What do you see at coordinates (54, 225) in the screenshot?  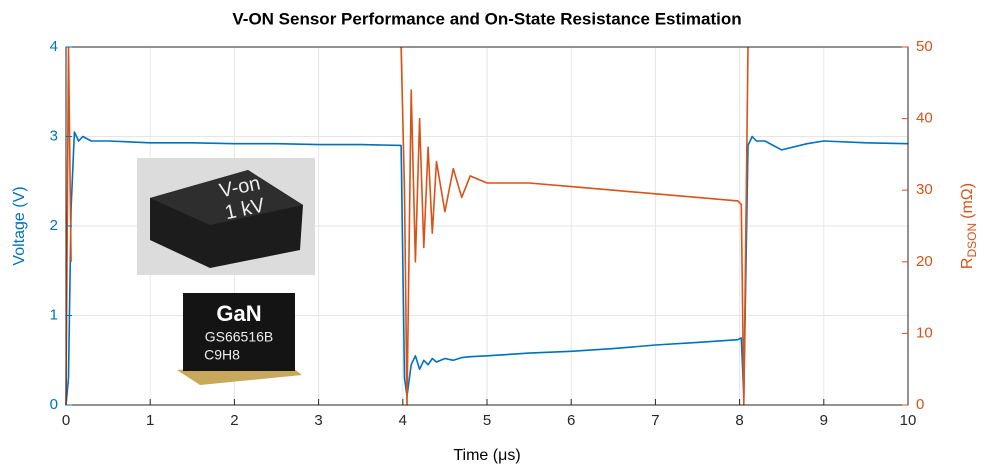 I see `y-tick-label: 2` at bounding box center [54, 225].